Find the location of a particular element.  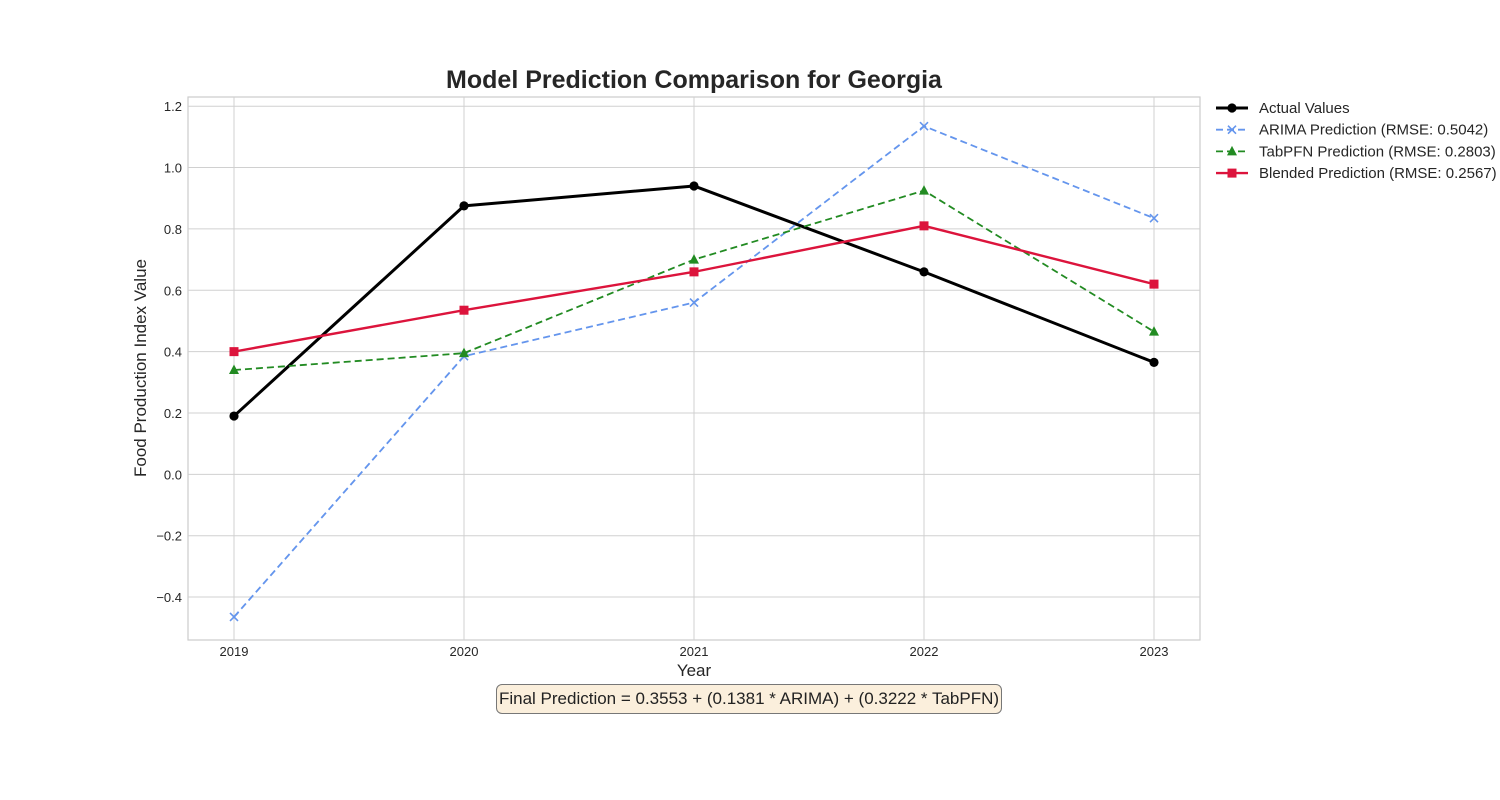

x-tick-label: 2023 is located at coordinates (1154, 651).